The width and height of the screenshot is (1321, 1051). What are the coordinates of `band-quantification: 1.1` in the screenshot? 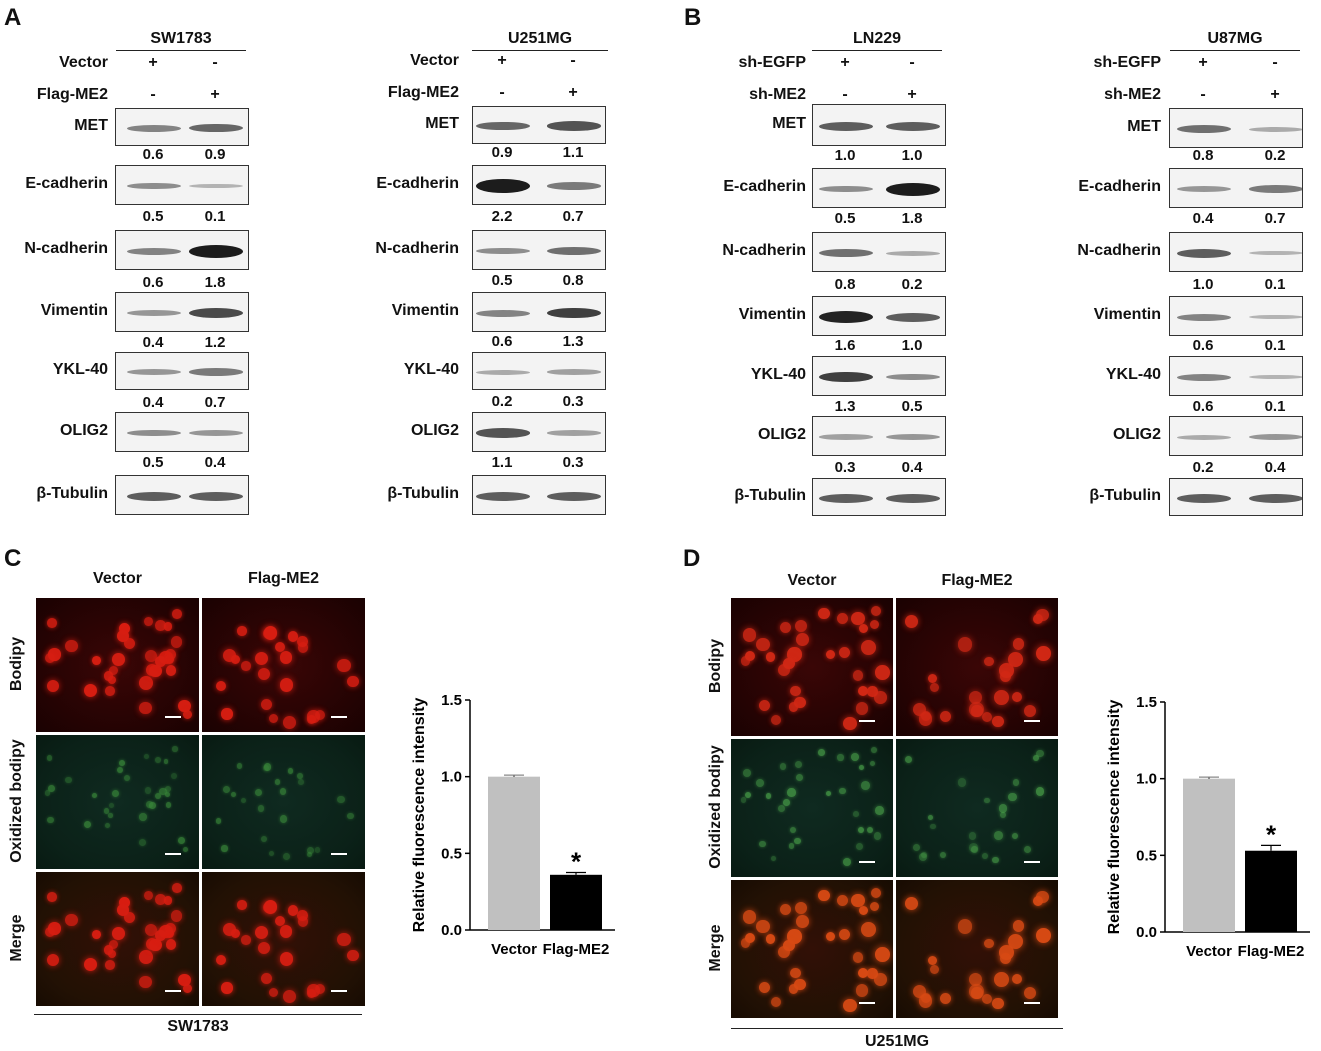 It's located at (573, 152).